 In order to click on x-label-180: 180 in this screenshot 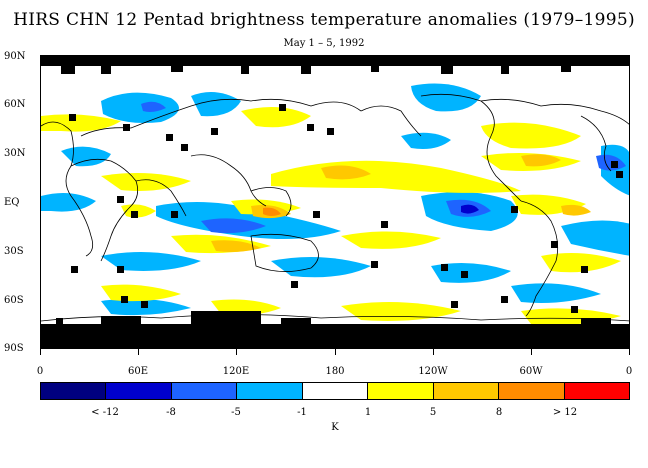, I will do `click(335, 371)`.